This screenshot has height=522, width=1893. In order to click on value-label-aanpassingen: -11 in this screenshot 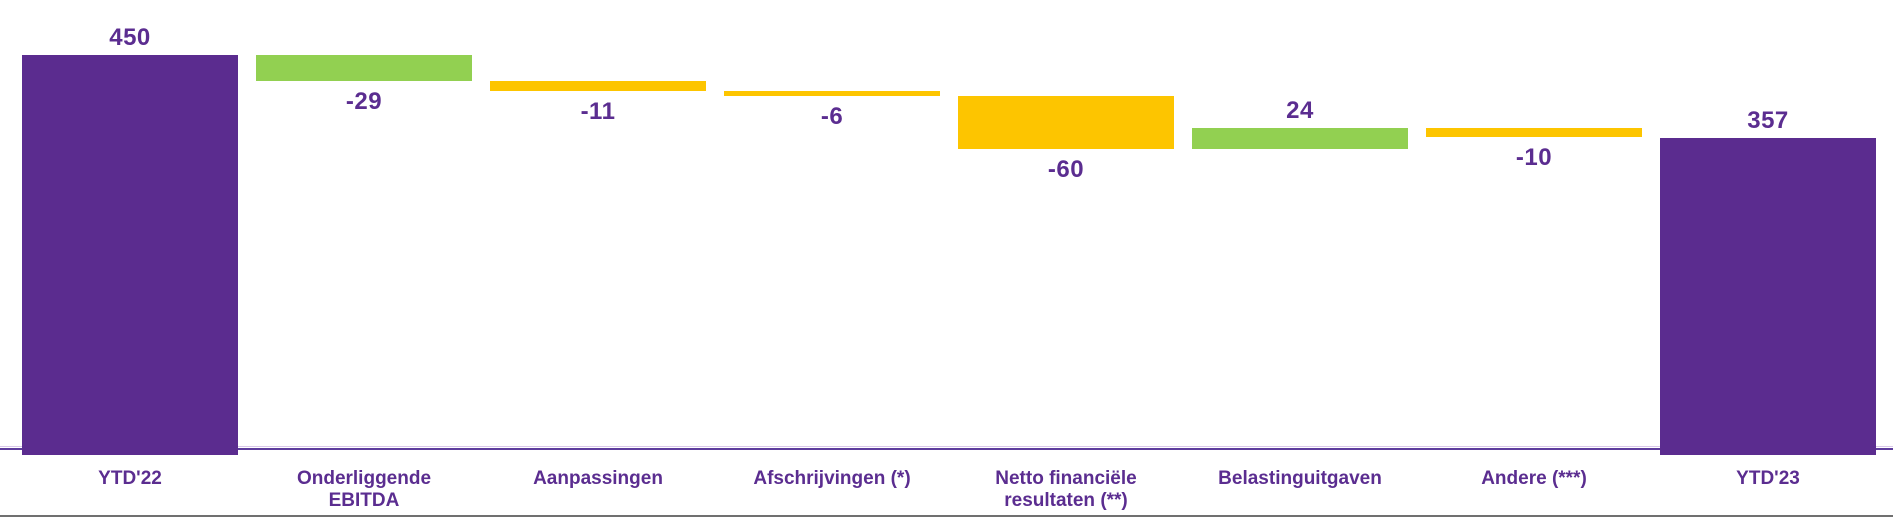, I will do `click(598, 111)`.